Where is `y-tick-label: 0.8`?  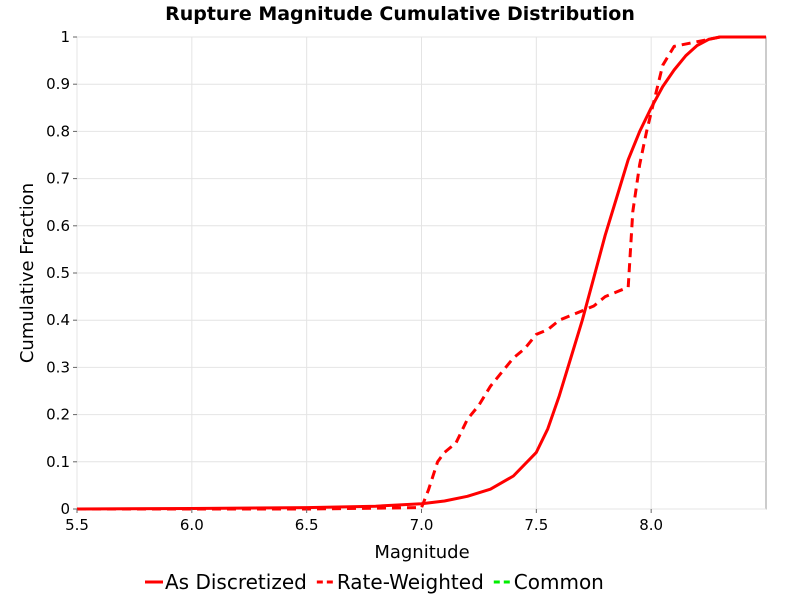 y-tick-label: 0.8 is located at coordinates (58, 131).